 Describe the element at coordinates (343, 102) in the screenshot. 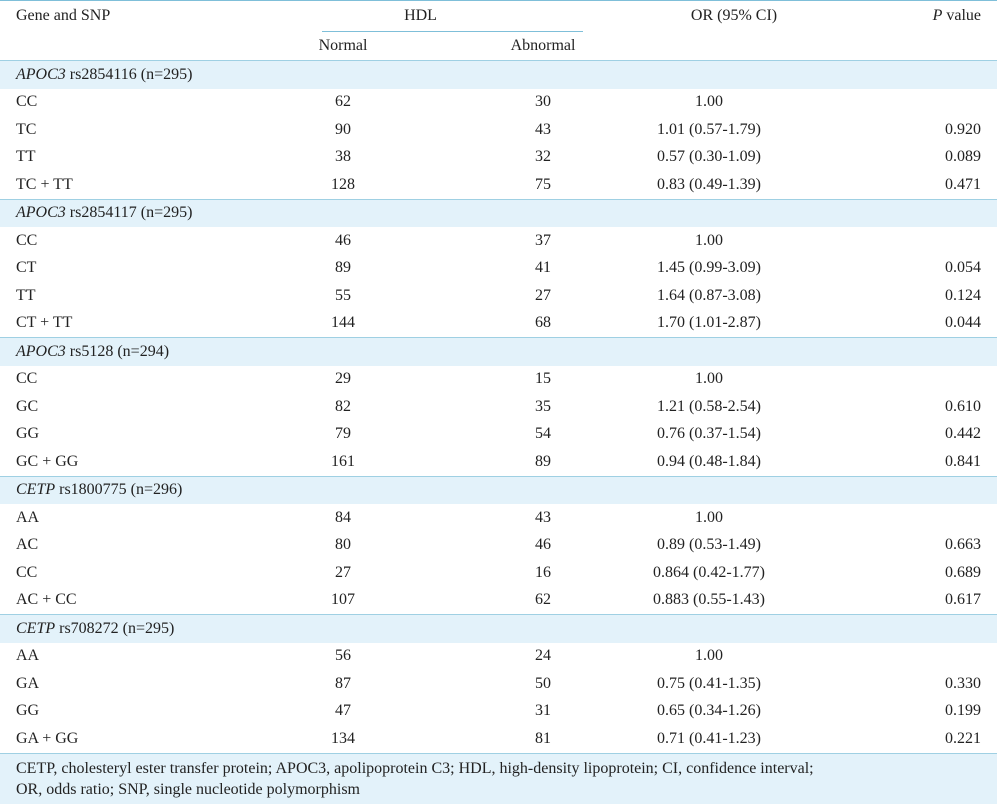

I see `normal-count-cell: 62` at that location.